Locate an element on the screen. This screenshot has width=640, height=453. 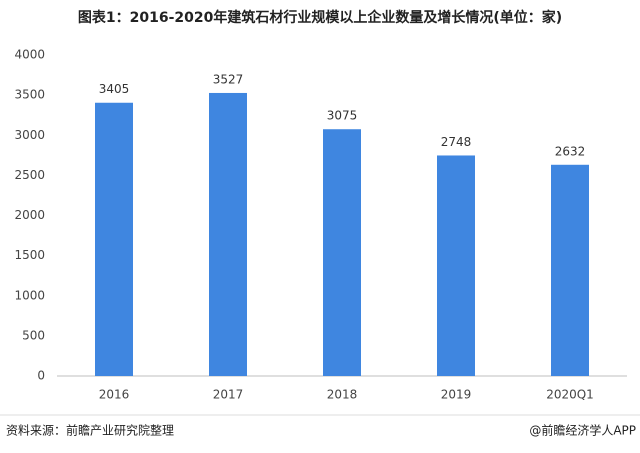
y-tick-label: 2000 is located at coordinates (29, 215).